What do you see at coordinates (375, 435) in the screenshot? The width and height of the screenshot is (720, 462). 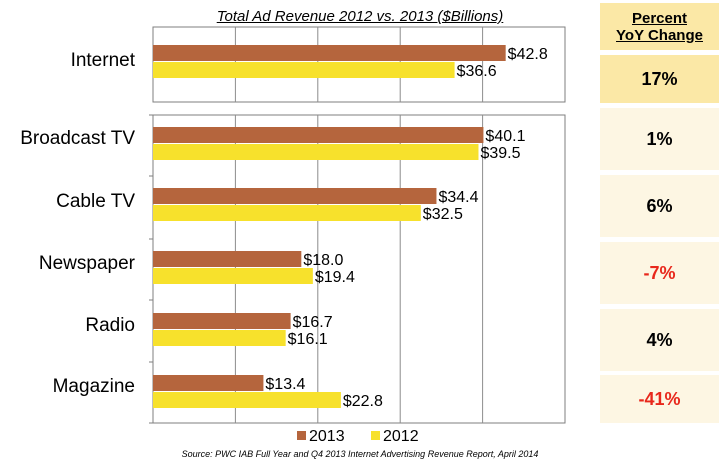 I see `legend-swatch-2012` at bounding box center [375, 435].